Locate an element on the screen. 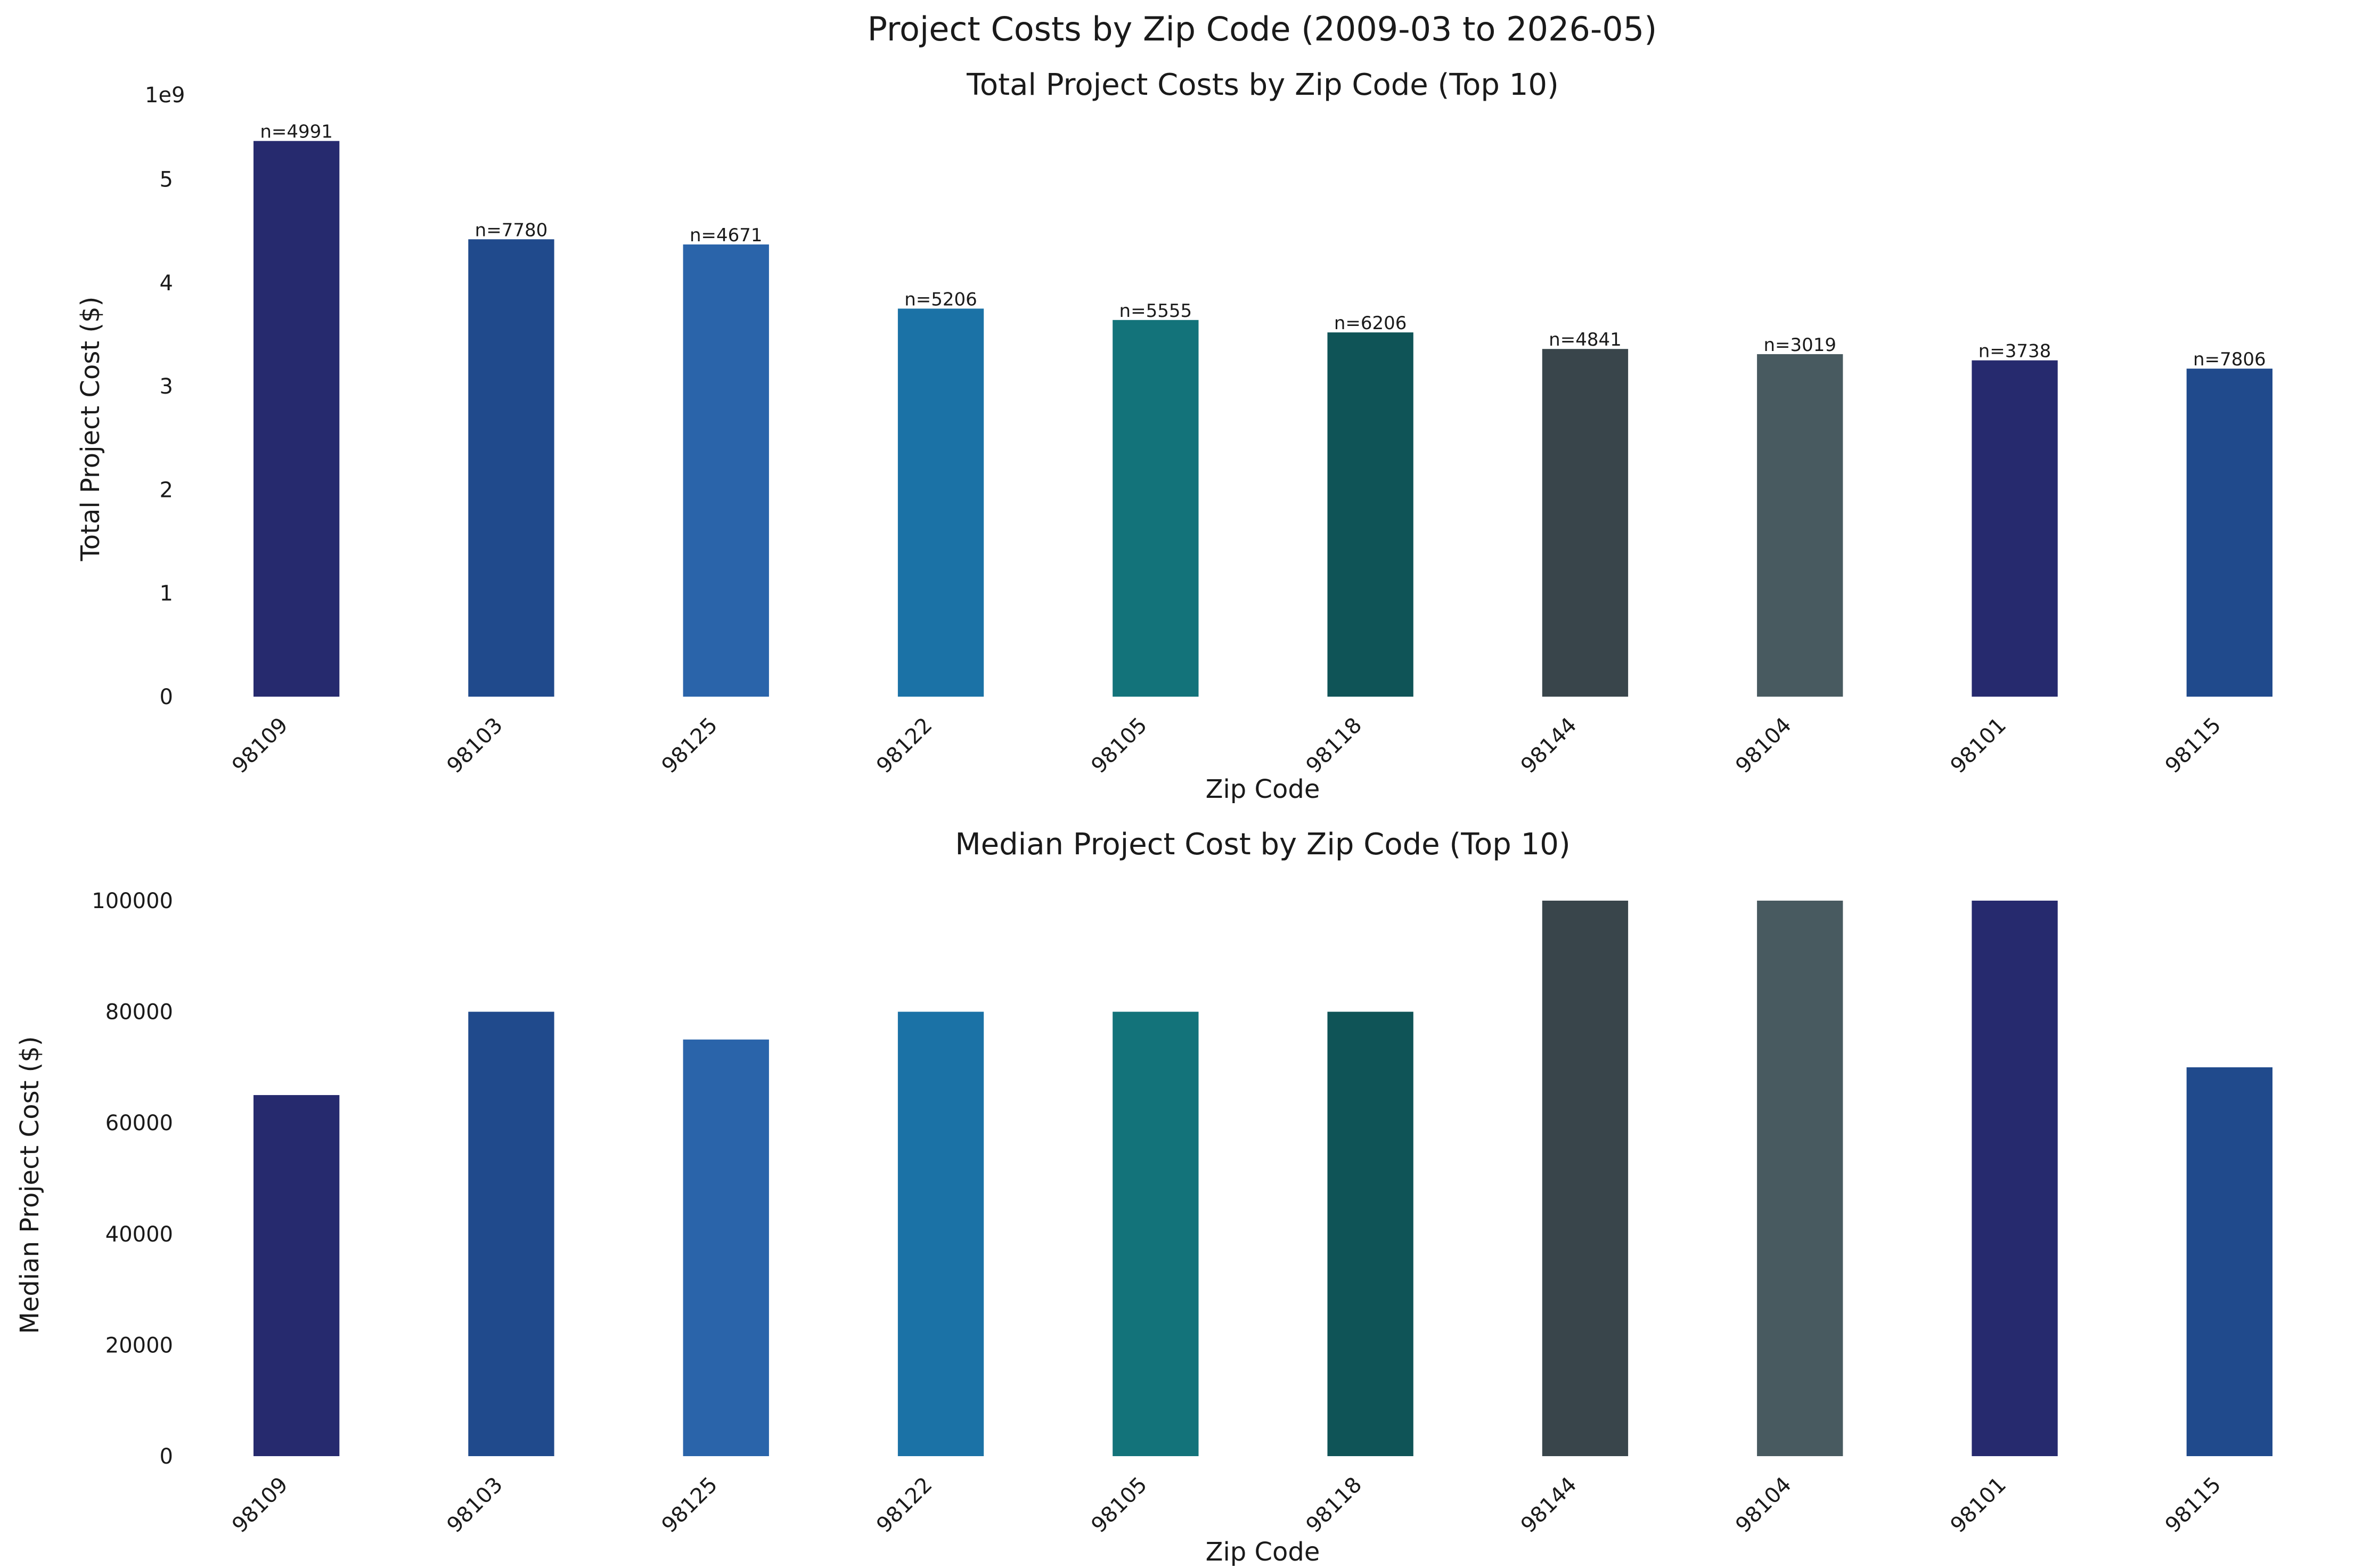  total-cost-count-label-98144: n=4841 is located at coordinates (1585, 340).